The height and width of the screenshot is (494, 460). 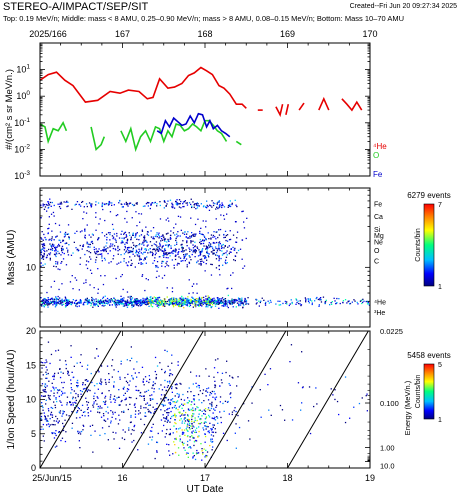 What do you see at coordinates (429, 355) in the screenshot?
I see `colorbar-events: 5458 events` at bounding box center [429, 355].